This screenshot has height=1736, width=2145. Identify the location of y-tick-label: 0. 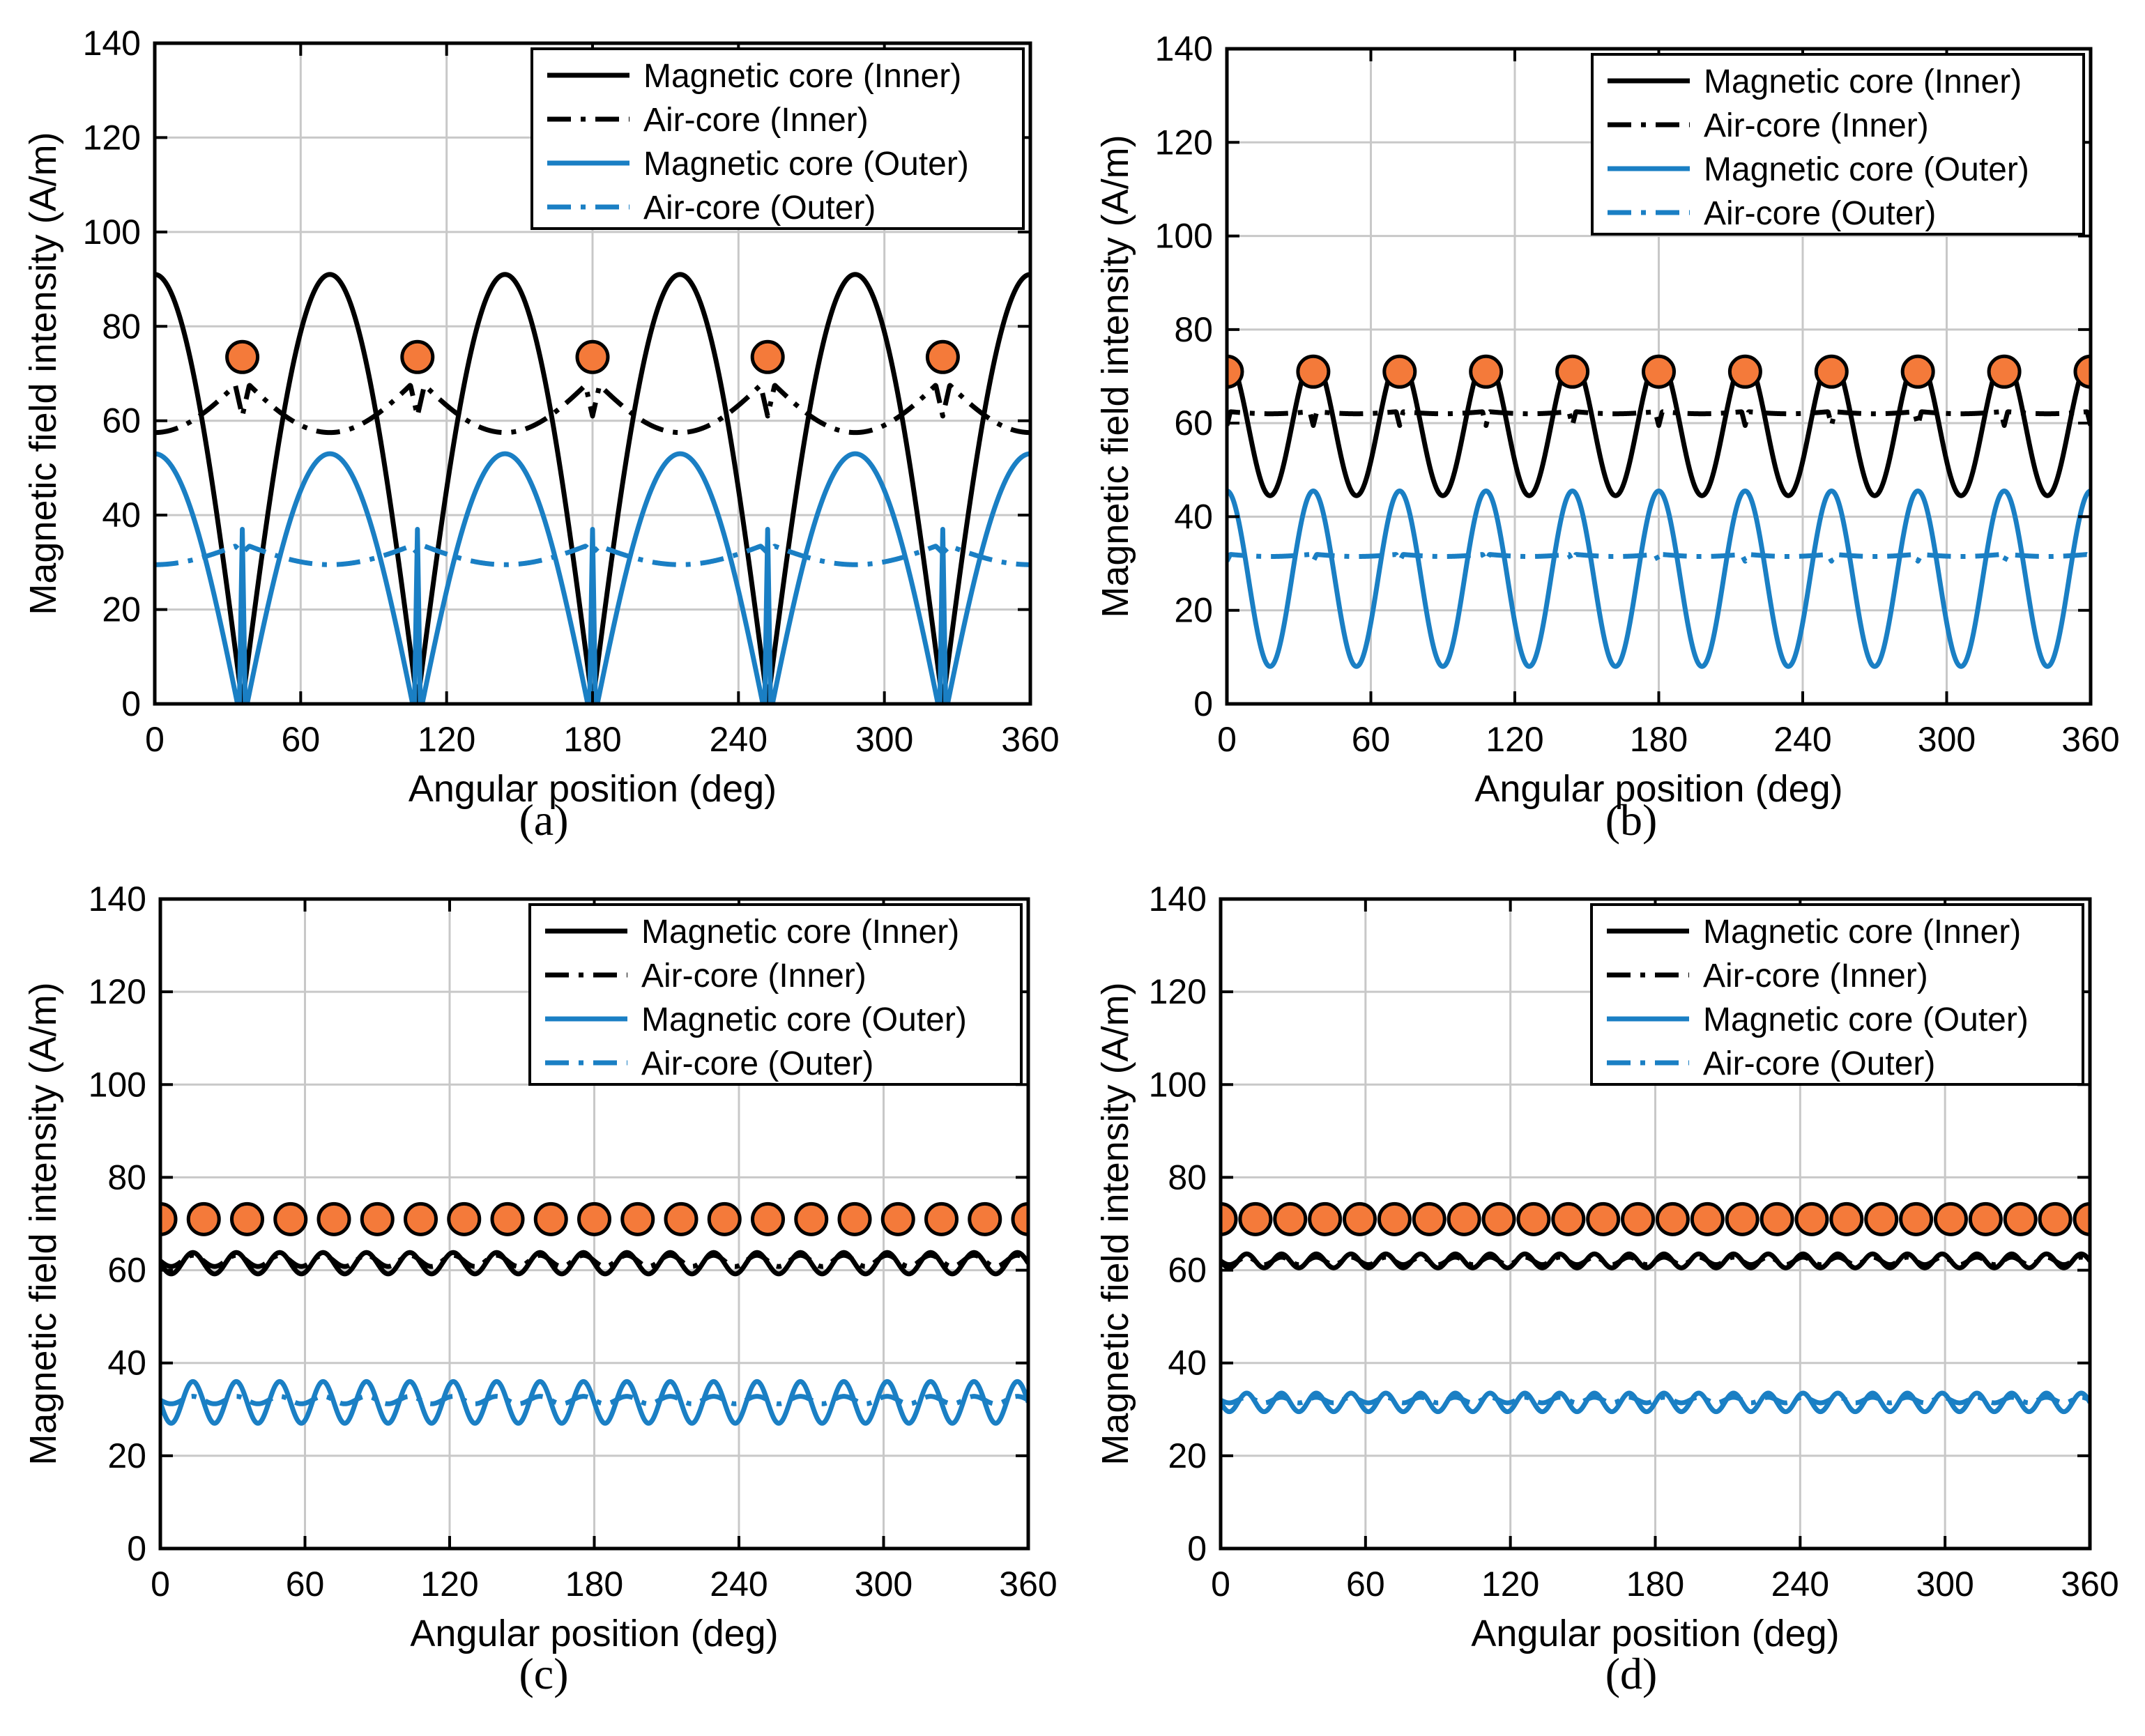
(136, 1549).